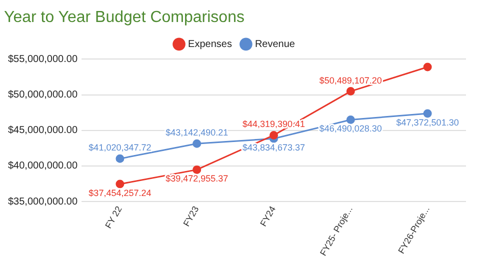  What do you see at coordinates (427, 122) in the screenshot?
I see `data-label: $47,372,501.30` at bounding box center [427, 122].